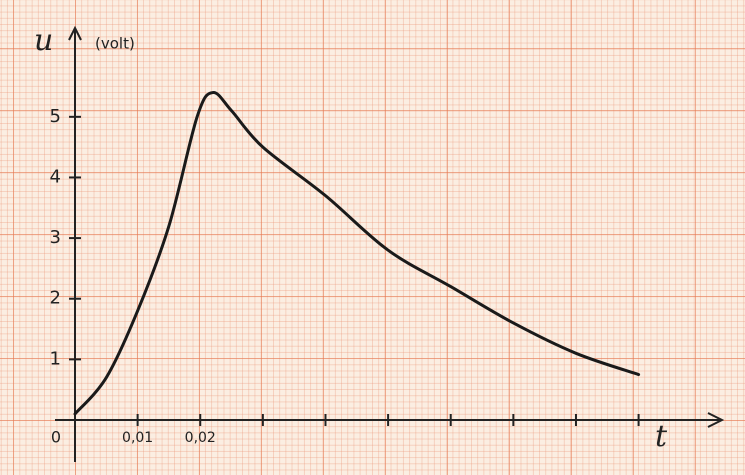 This screenshot has height=475, width=745. What do you see at coordinates (716, 420) in the screenshot?
I see `x-arrow` at bounding box center [716, 420].